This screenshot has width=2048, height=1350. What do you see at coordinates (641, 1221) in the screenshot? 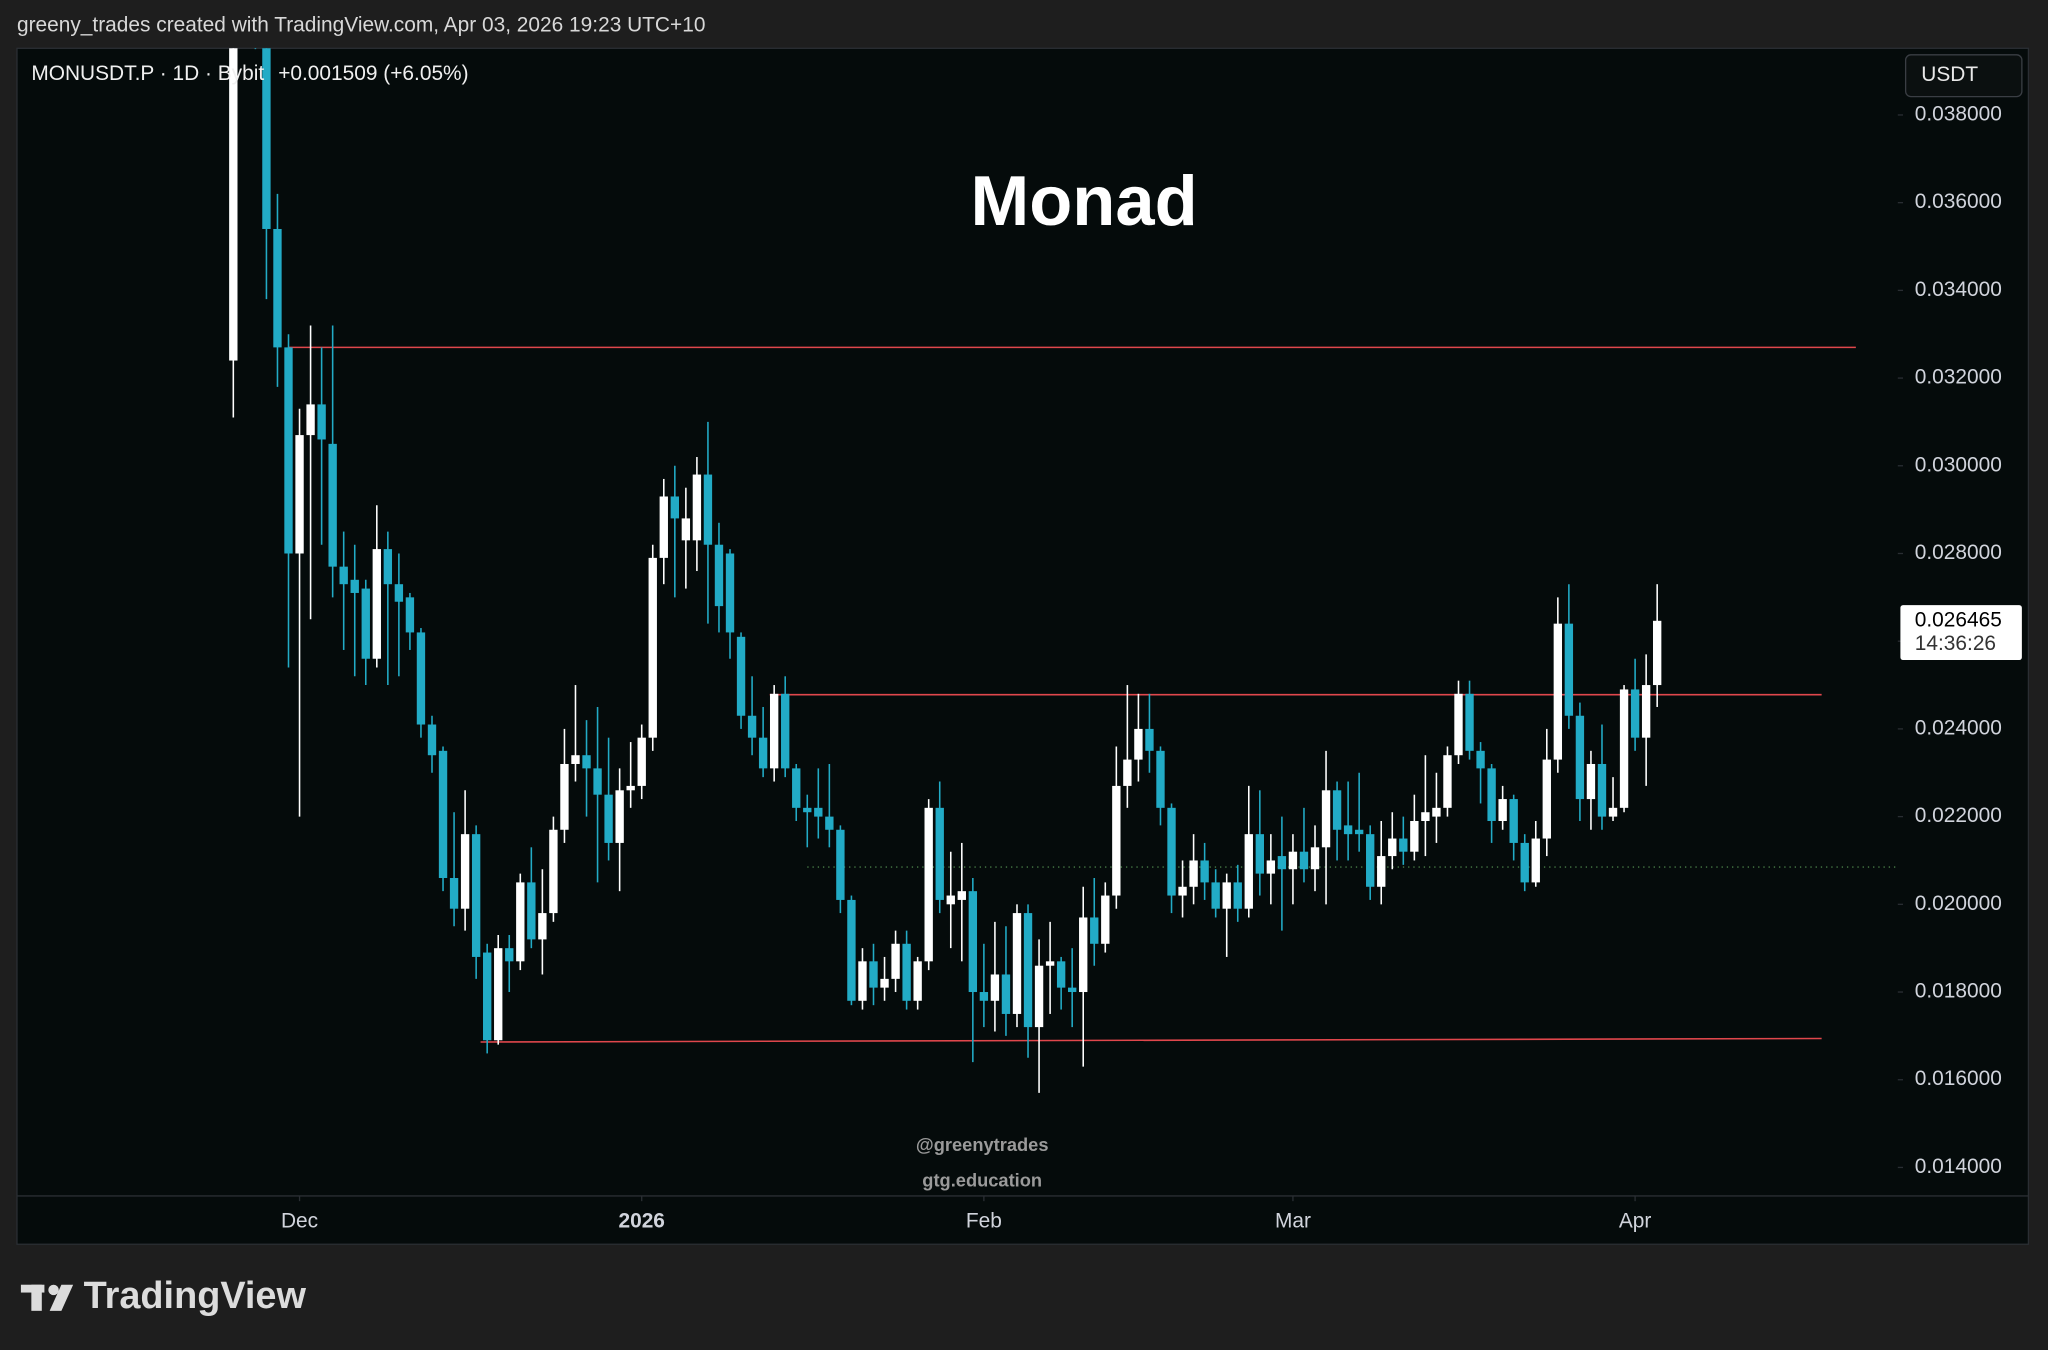
I see `x-tick-label: 2026` at bounding box center [641, 1221].